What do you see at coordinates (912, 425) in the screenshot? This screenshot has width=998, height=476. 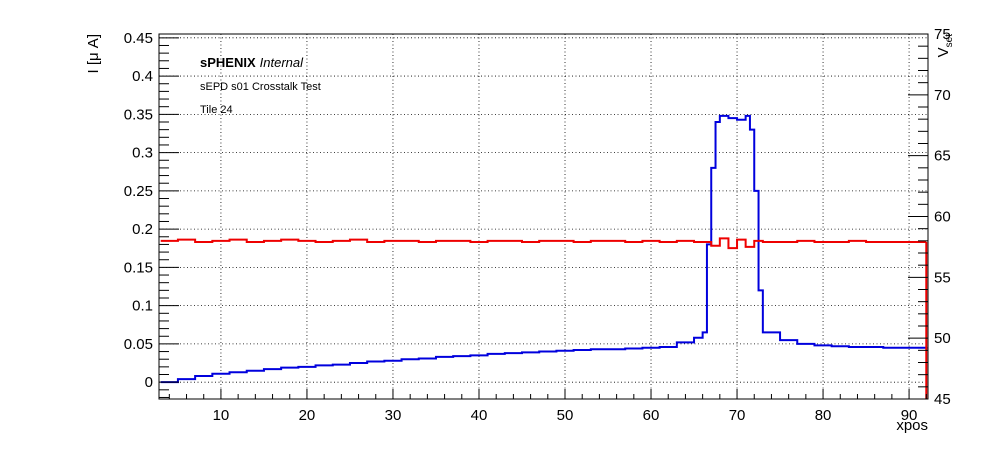 I see `x-axis-label: xpos` at bounding box center [912, 425].